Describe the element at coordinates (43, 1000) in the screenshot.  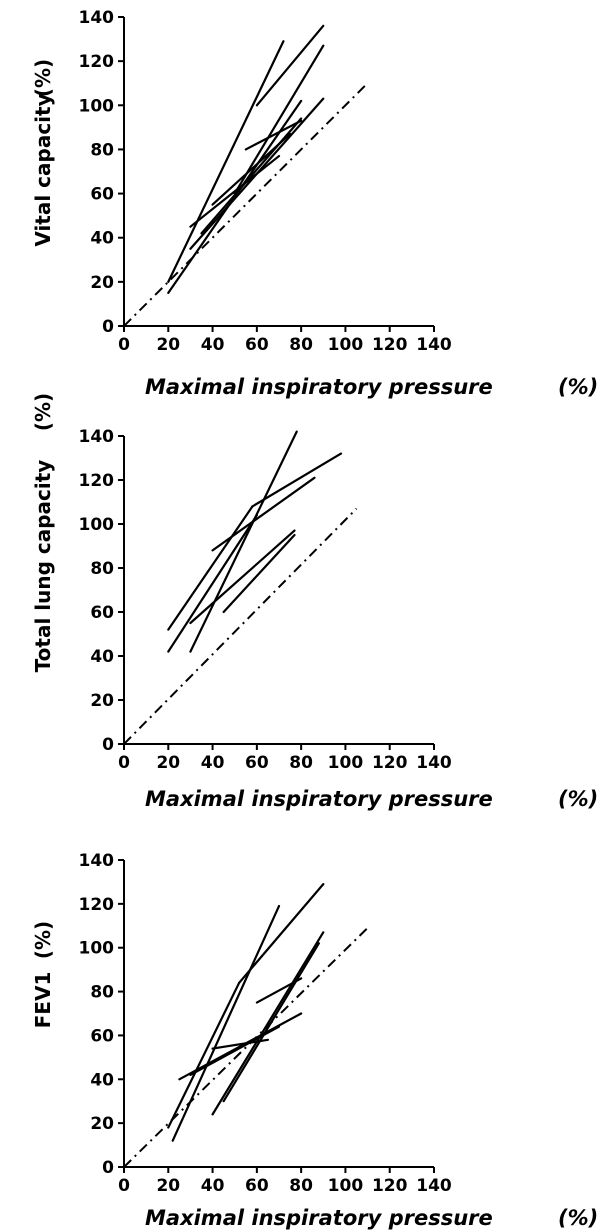
I see `y-axis-label: FEV1` at that location.